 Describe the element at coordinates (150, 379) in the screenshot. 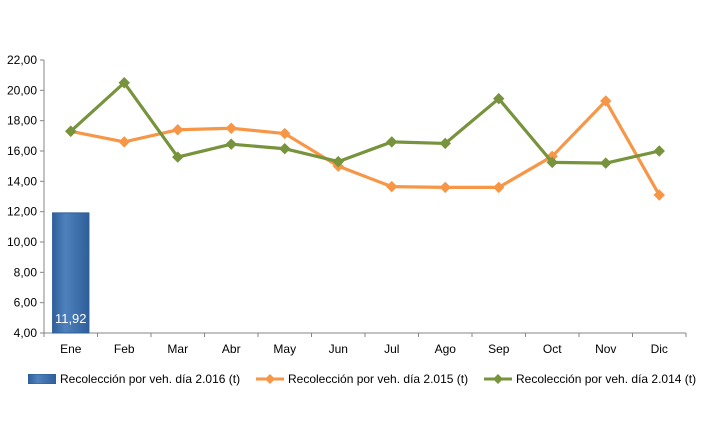

I see `legend-label-2016: Recolección por veh. día 2.016 (t)` at that location.